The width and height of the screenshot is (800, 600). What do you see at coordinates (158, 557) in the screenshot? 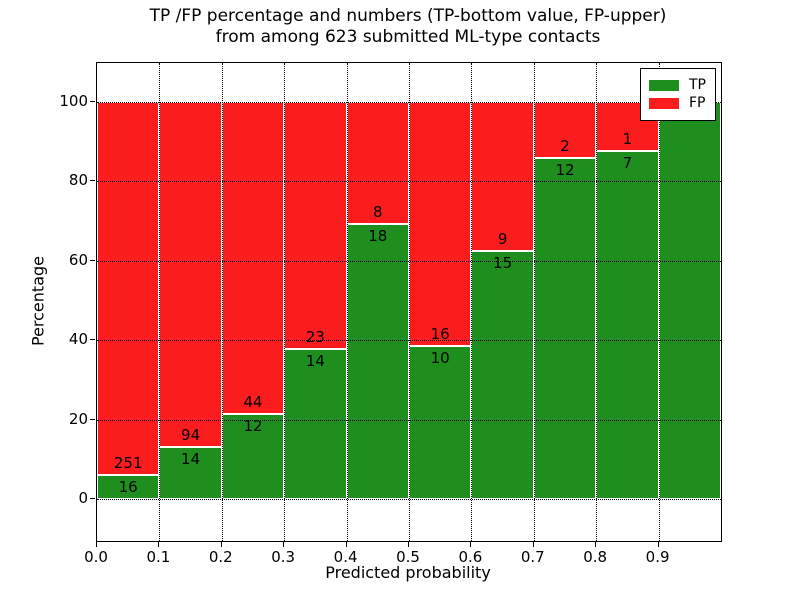
I see `x-tick-label: 0.1` at bounding box center [158, 557].